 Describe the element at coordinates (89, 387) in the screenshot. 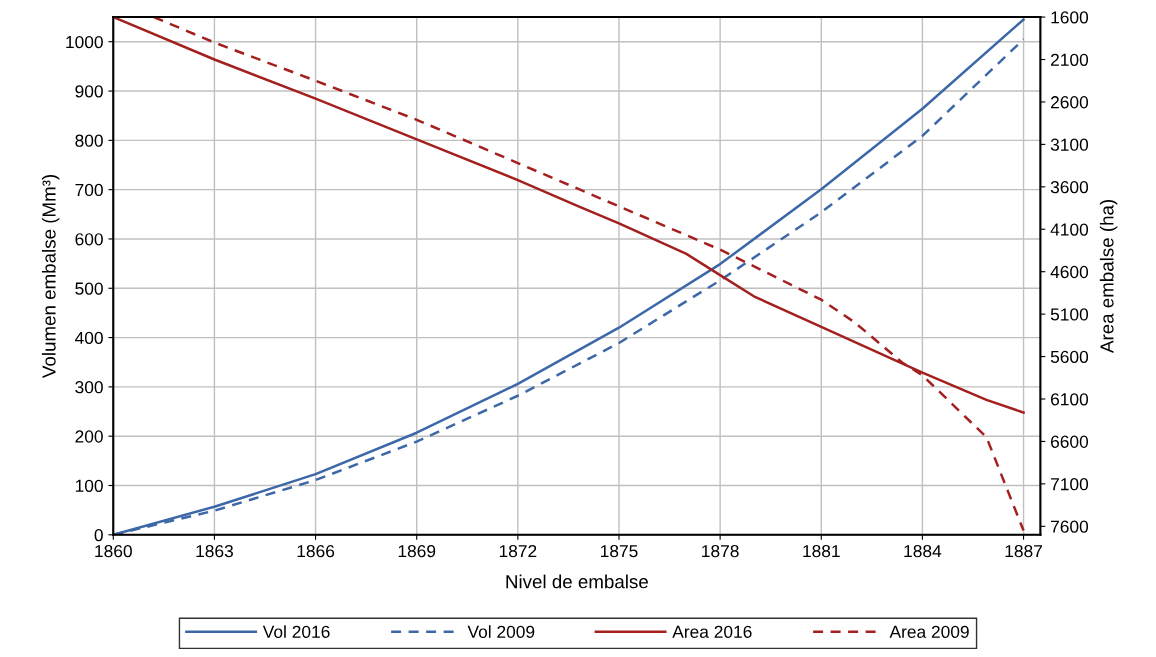

I see `y-tick-label: 300` at that location.